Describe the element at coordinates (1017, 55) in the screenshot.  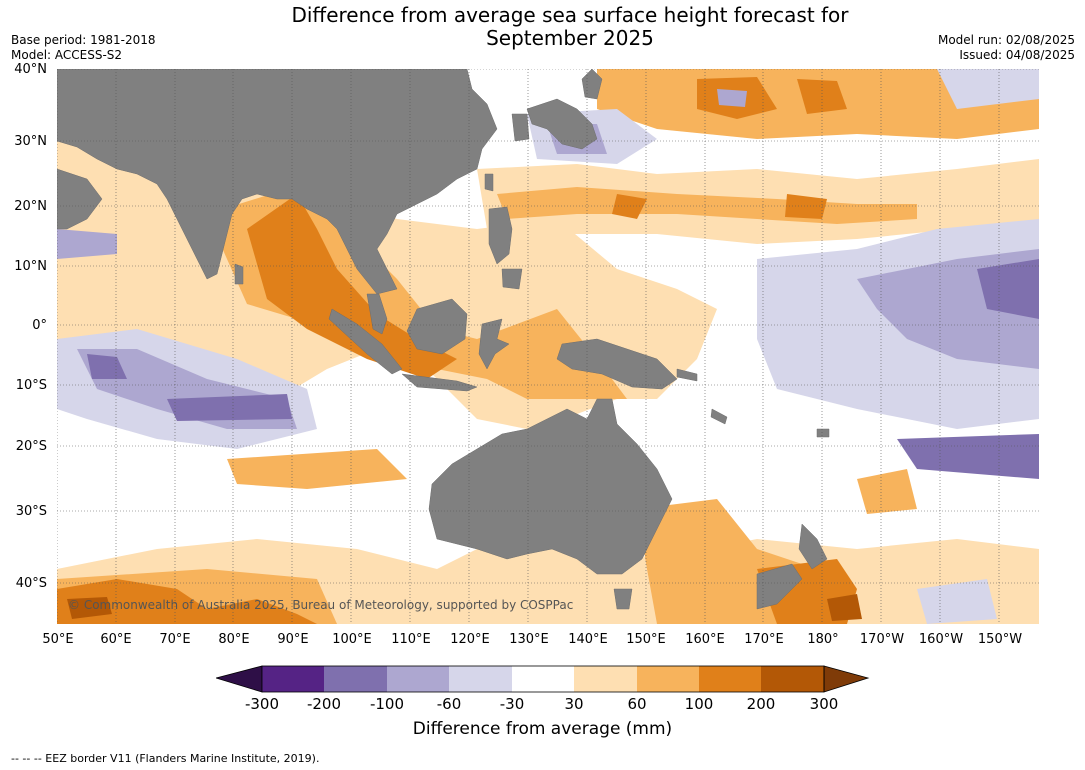
I see `issued-date: Issued: 04/08/2025` at that location.